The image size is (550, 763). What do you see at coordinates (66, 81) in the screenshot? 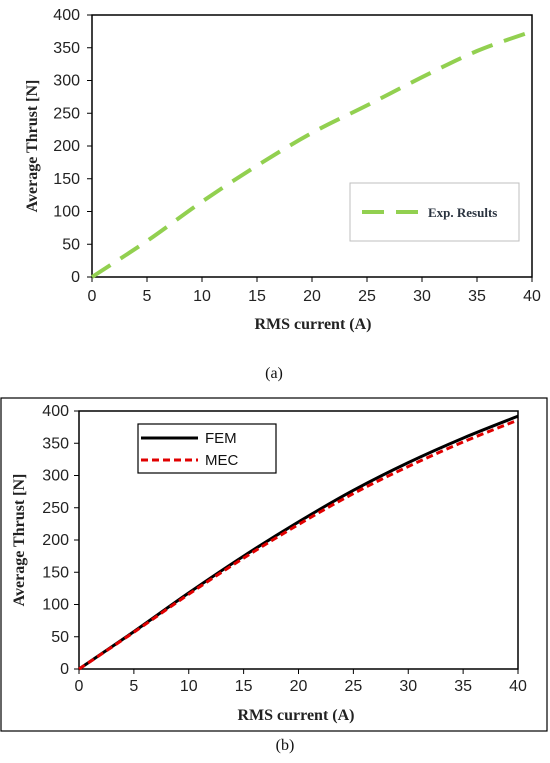
I see `chart-a-y-tick-label: 300` at bounding box center [66, 81].